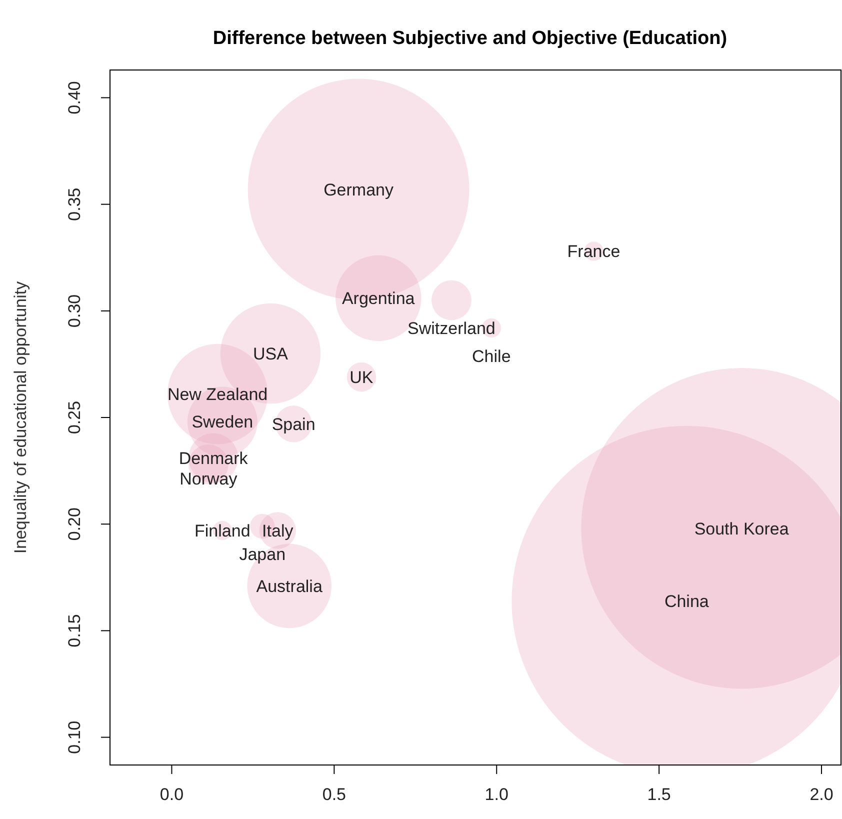  Describe the element at coordinates (822, 794) in the screenshot. I see `x-tick-label: 2.0` at that location.